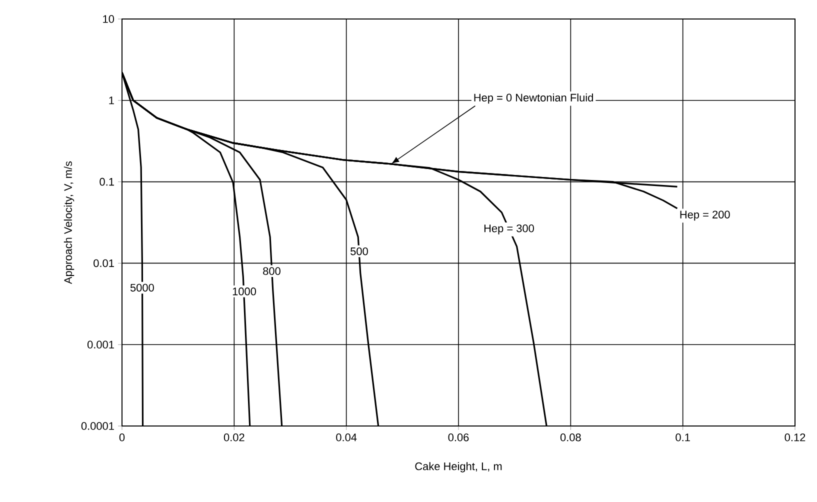  I want to click on x-tick-label: 0.04, so click(346, 438).